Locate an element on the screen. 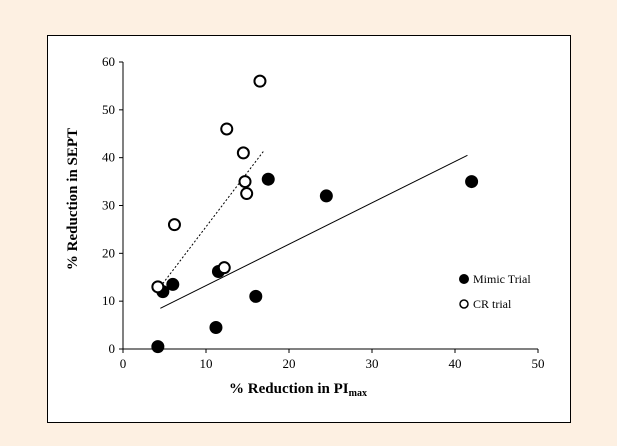 This screenshot has width=617, height=446. y-tick-label: 0 is located at coordinates (112, 348).